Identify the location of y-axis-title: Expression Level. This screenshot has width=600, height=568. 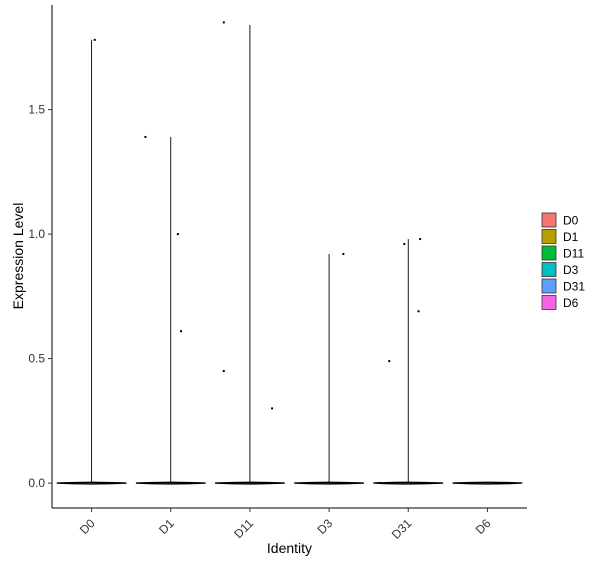
(18, 256).